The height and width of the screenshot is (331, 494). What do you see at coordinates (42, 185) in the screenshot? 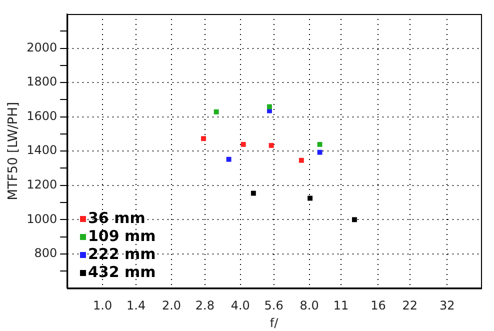
I see `y-tick-label: 1200` at bounding box center [42, 185].